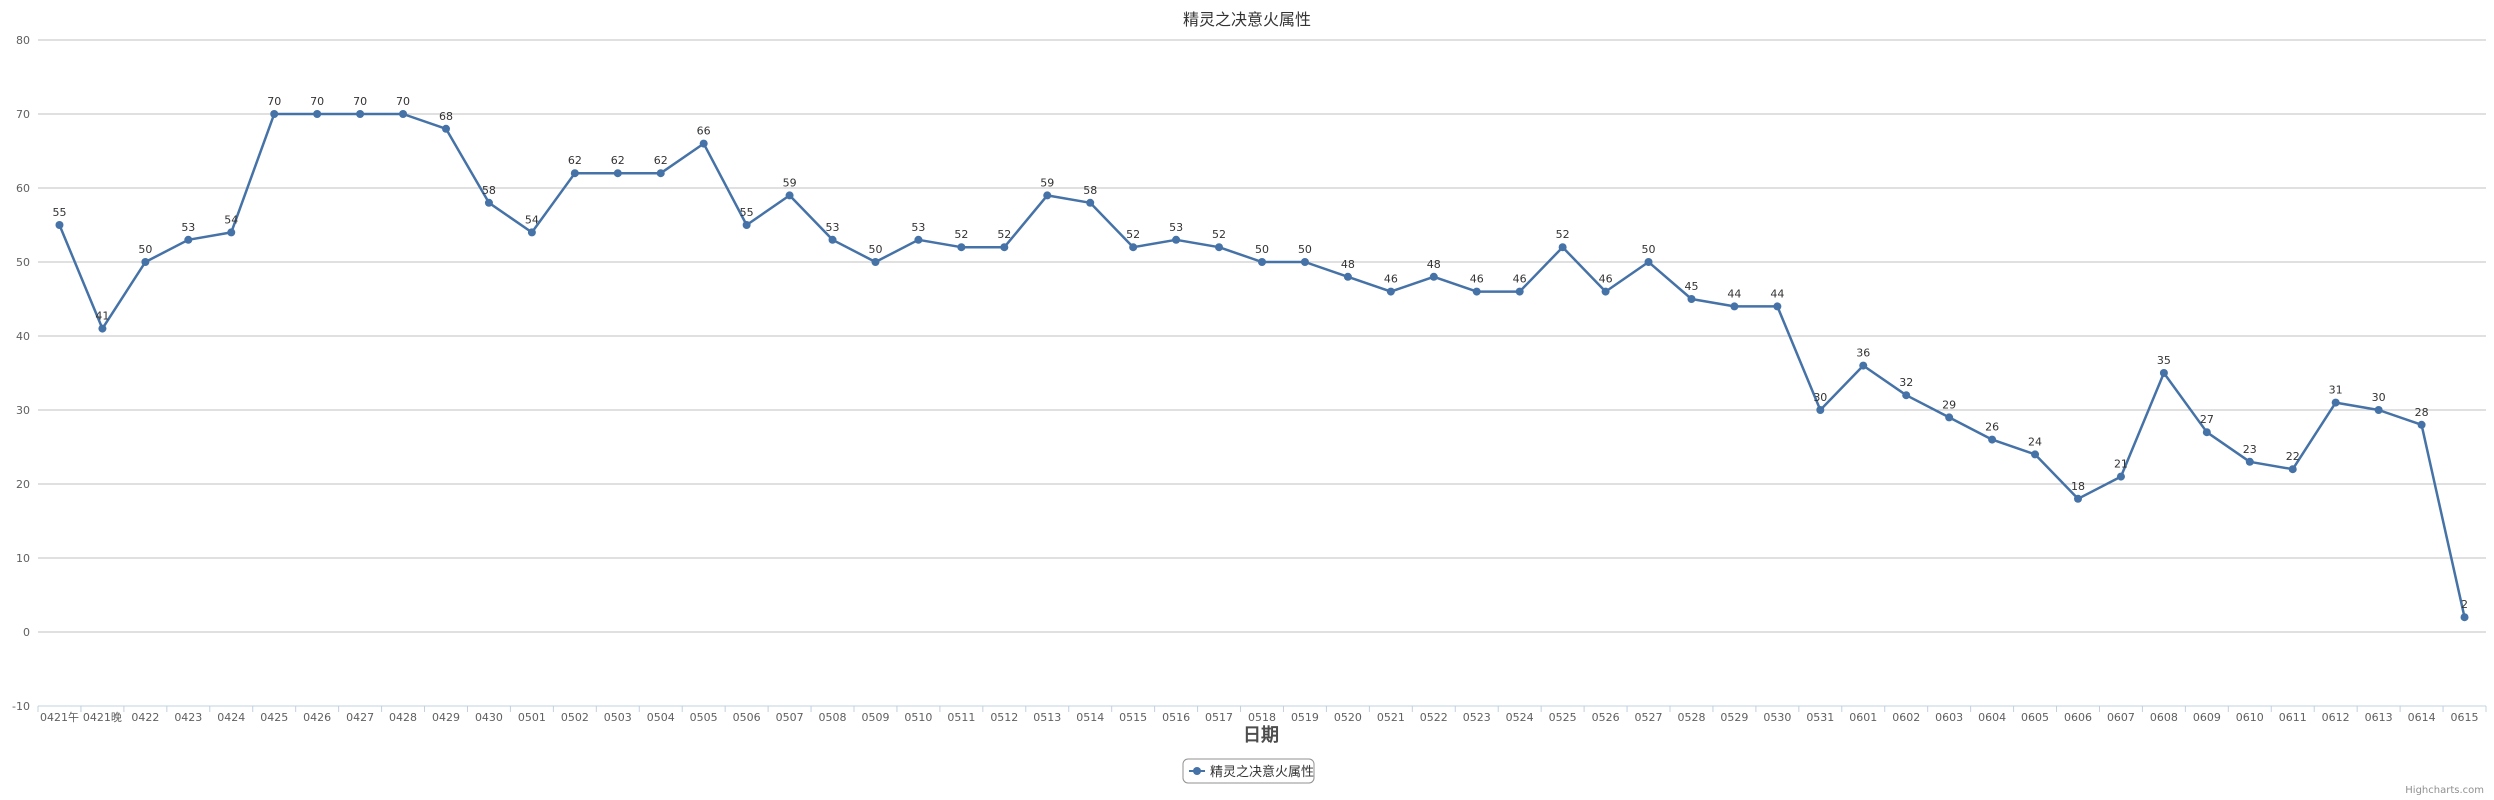 The height and width of the screenshot is (800, 2494). Describe the element at coordinates (1305, 717) in the screenshot. I see `x-tick-label: 0519` at that location.